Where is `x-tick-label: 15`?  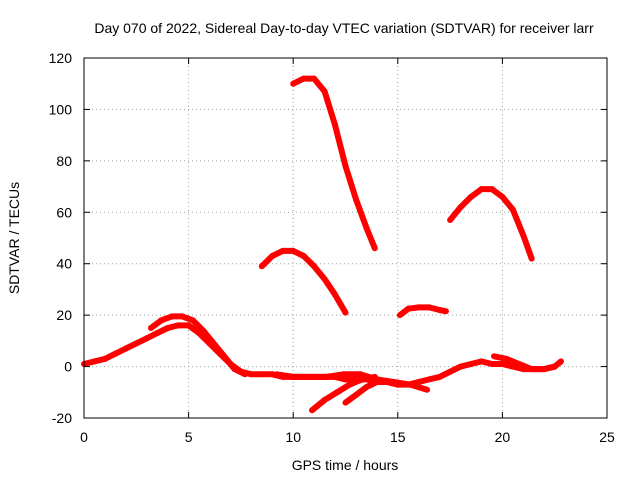
x-tick-label: 15 is located at coordinates (398, 437).